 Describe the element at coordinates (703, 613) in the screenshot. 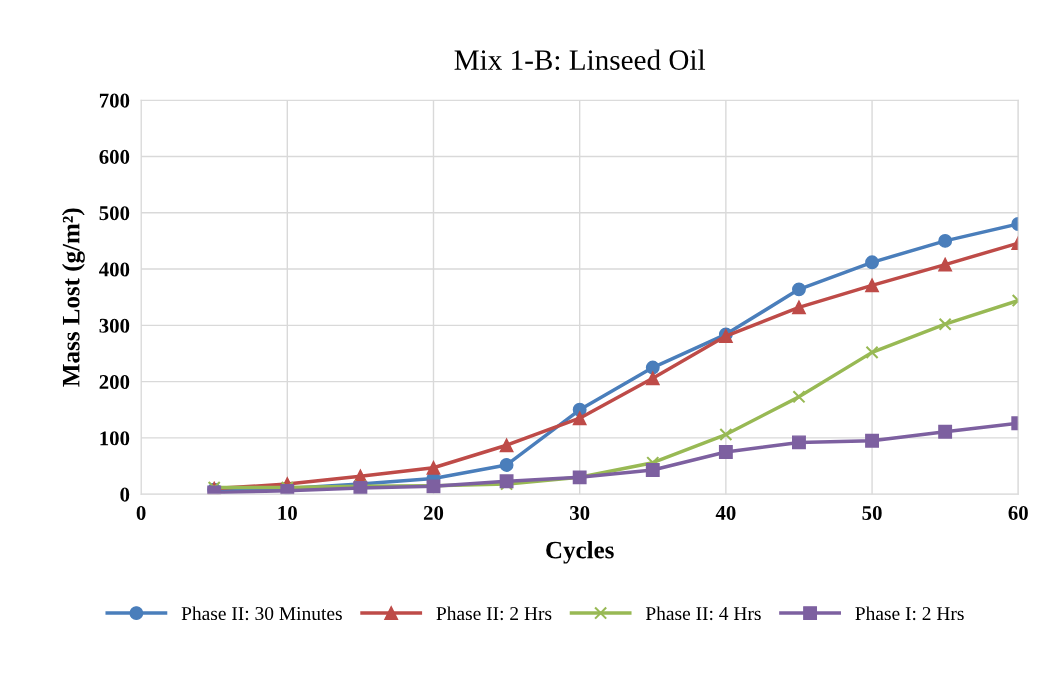

I see `legend-label: Phase II: 4 Hrs` at that location.